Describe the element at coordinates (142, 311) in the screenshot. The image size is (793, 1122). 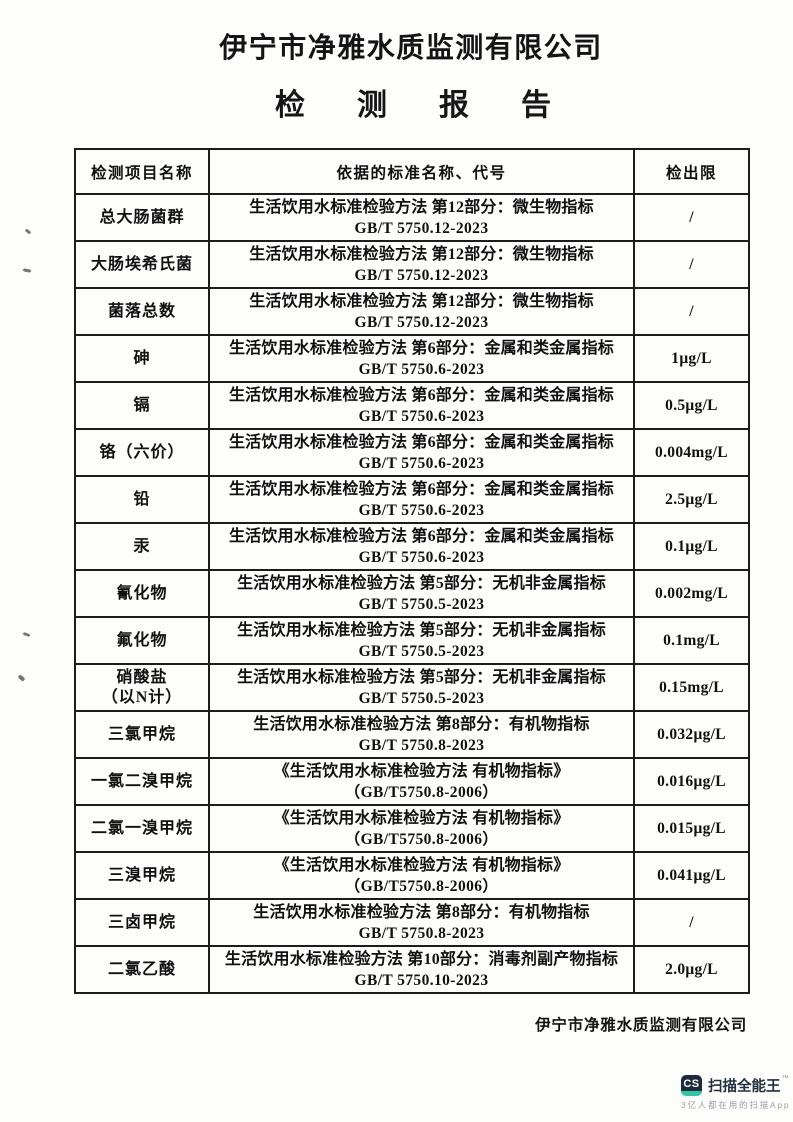
I see `item-name-cell: 菌落总数` at that location.